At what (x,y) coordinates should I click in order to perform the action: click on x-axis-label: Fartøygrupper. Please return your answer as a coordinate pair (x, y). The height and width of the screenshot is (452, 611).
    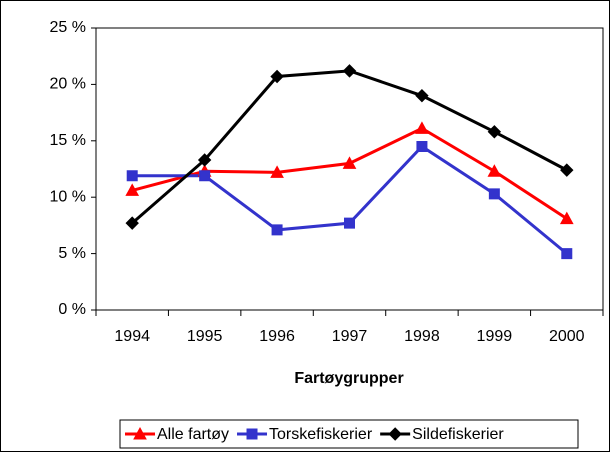
    Looking at the image, I should click on (348, 378).